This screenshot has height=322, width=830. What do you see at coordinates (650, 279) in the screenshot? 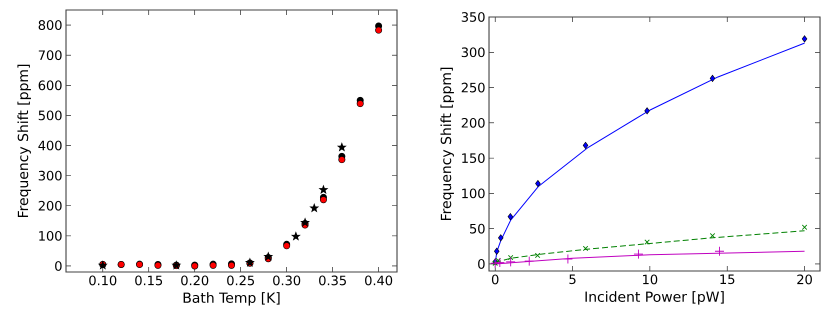
I see `x-tick-label: 10` at bounding box center [650, 279].